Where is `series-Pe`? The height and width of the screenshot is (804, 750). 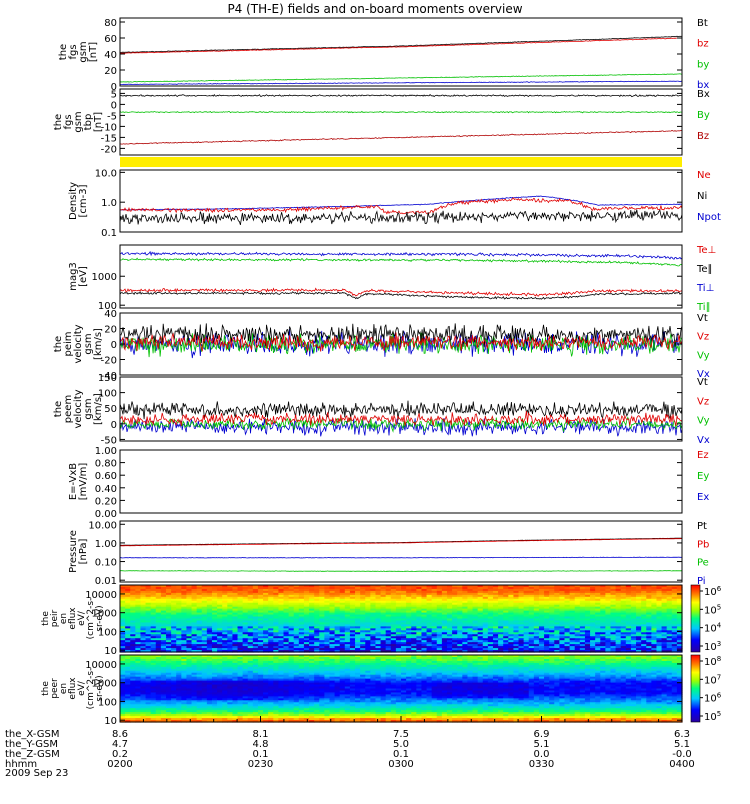 series-Pe is located at coordinates (401, 571).